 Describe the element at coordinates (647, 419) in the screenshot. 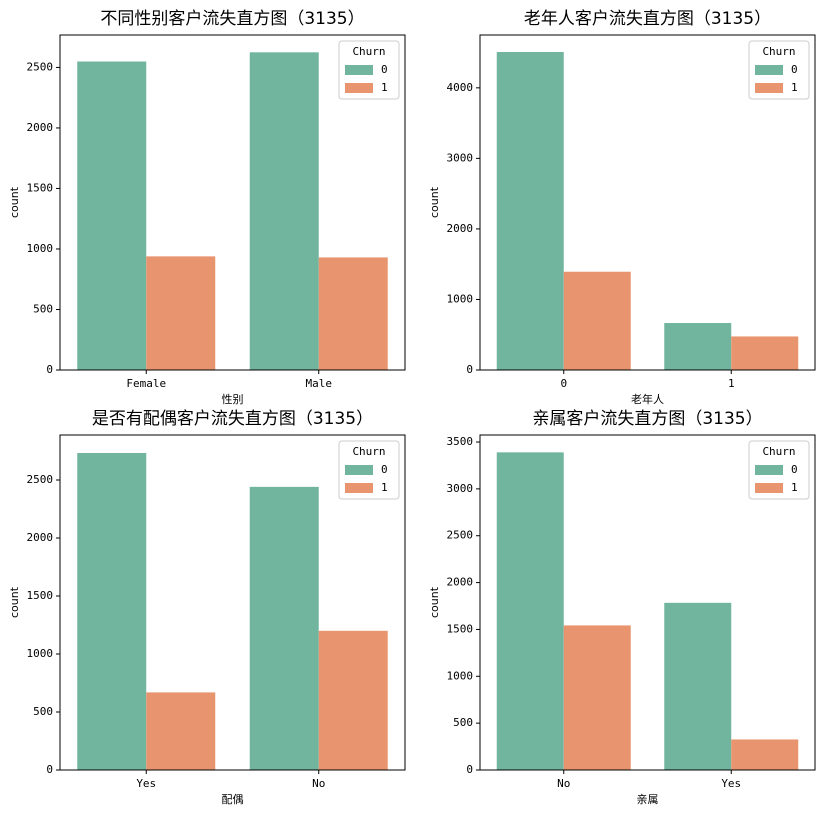

I see `chart-title: 亲属客户流失直方图（3135）` at that location.